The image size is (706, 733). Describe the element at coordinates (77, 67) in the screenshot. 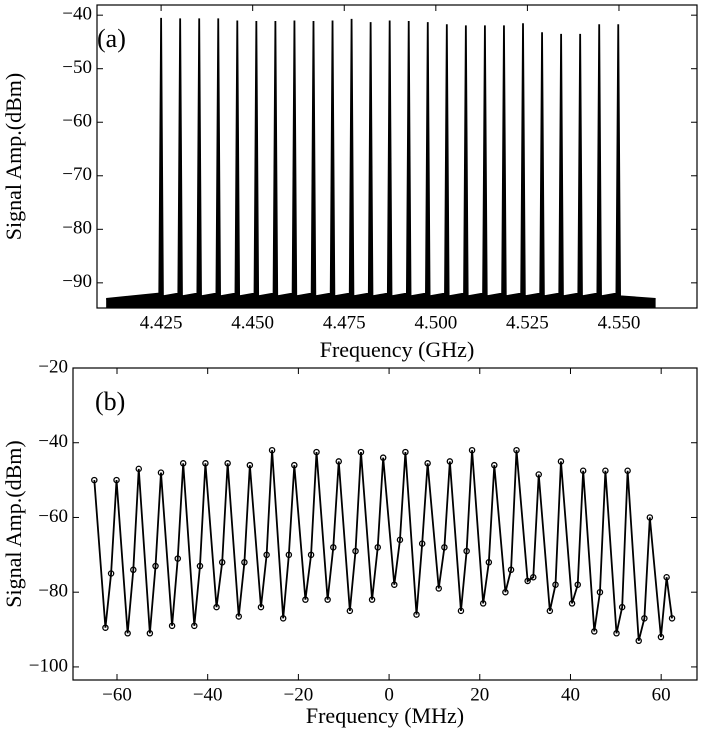

I see `y-tick-label: −50` at that location.